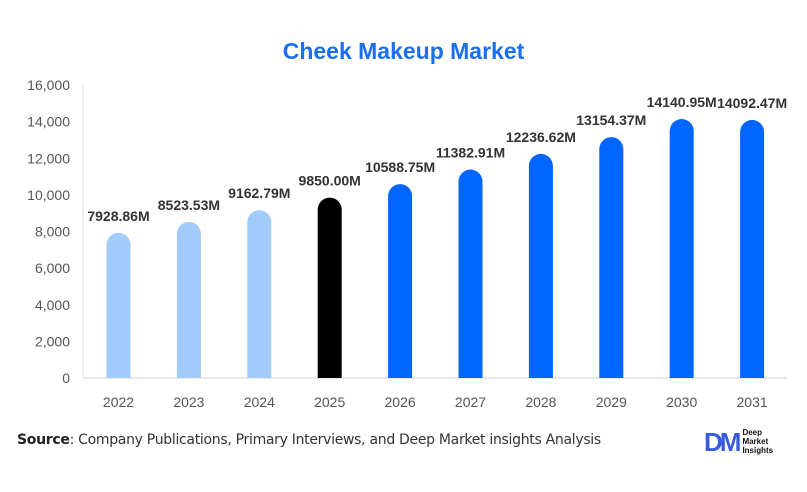 The height and width of the screenshot is (492, 807). What do you see at coordinates (48, 122) in the screenshot?
I see `y-tick-label: 14,000` at bounding box center [48, 122].